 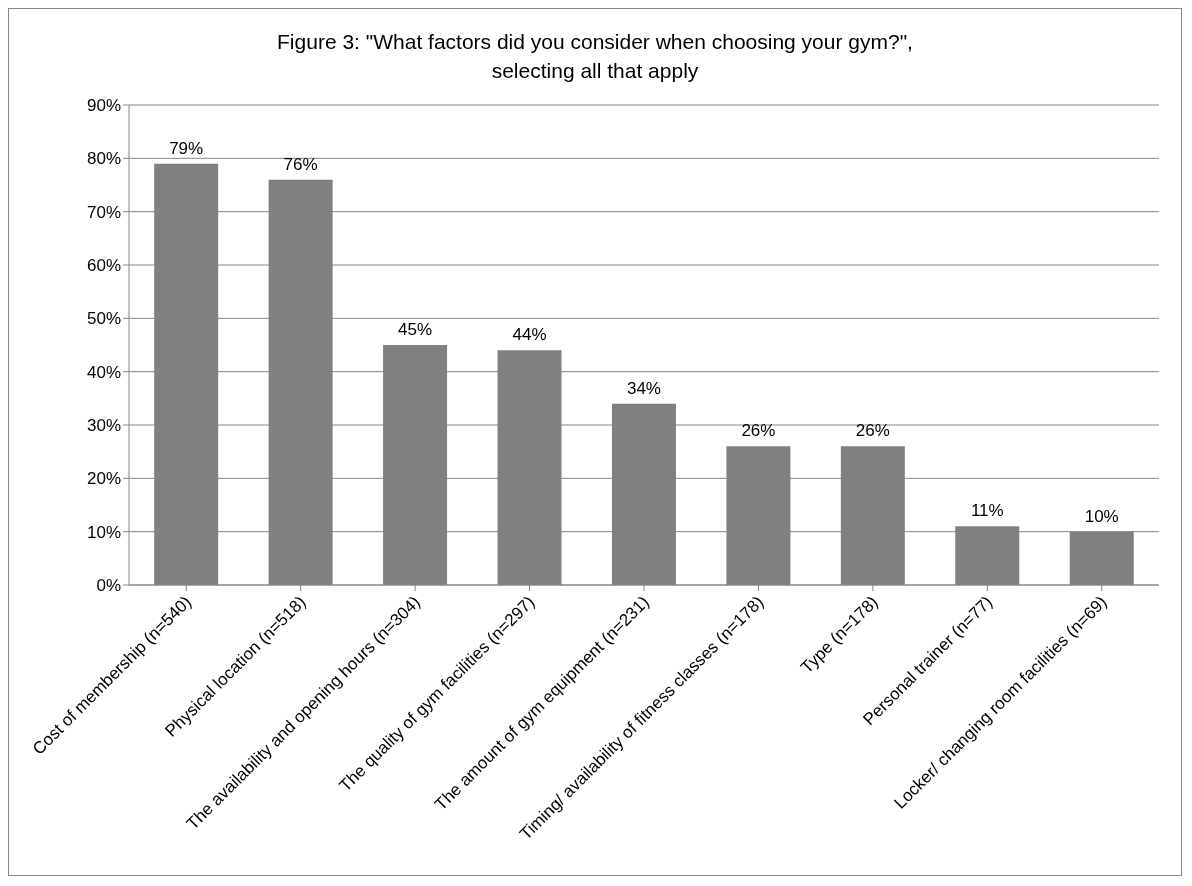 I want to click on y-tick-label: 30%, so click(x=103, y=426).